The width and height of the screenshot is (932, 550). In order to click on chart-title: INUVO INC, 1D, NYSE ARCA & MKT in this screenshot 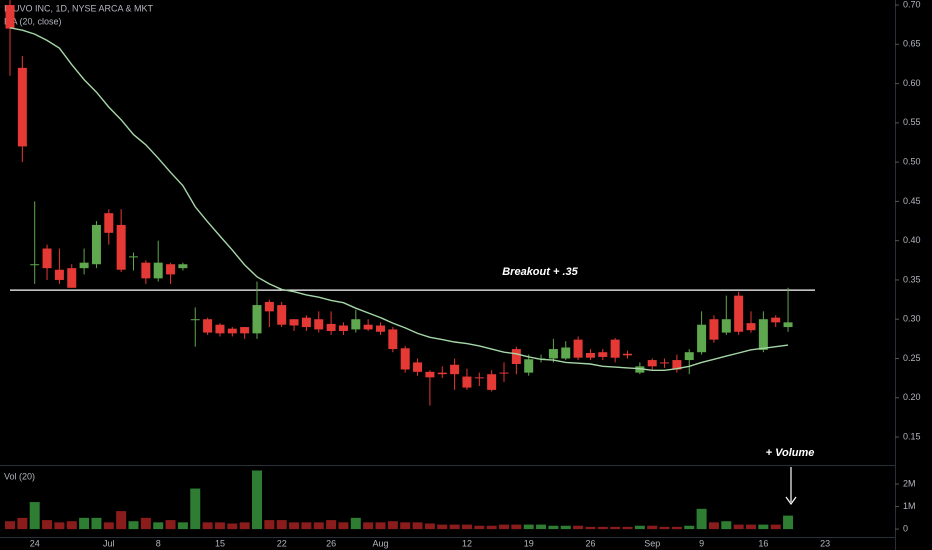, I will do `click(79, 8)`.